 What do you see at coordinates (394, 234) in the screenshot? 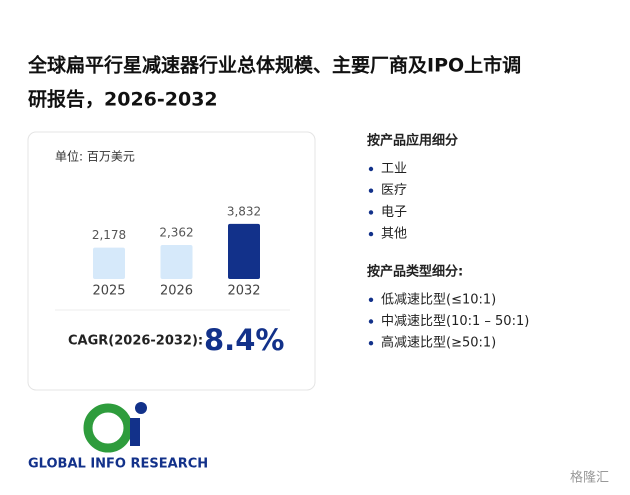
I see `segment-item: 其他` at bounding box center [394, 234].